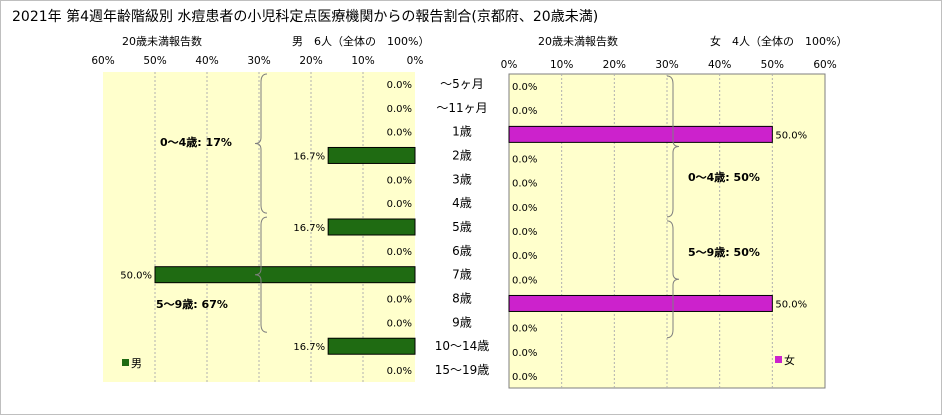  I want to click on right-x-axis-ticks: 0% 10% 20% 30% 40% 50% 60%, so click(669, 65).